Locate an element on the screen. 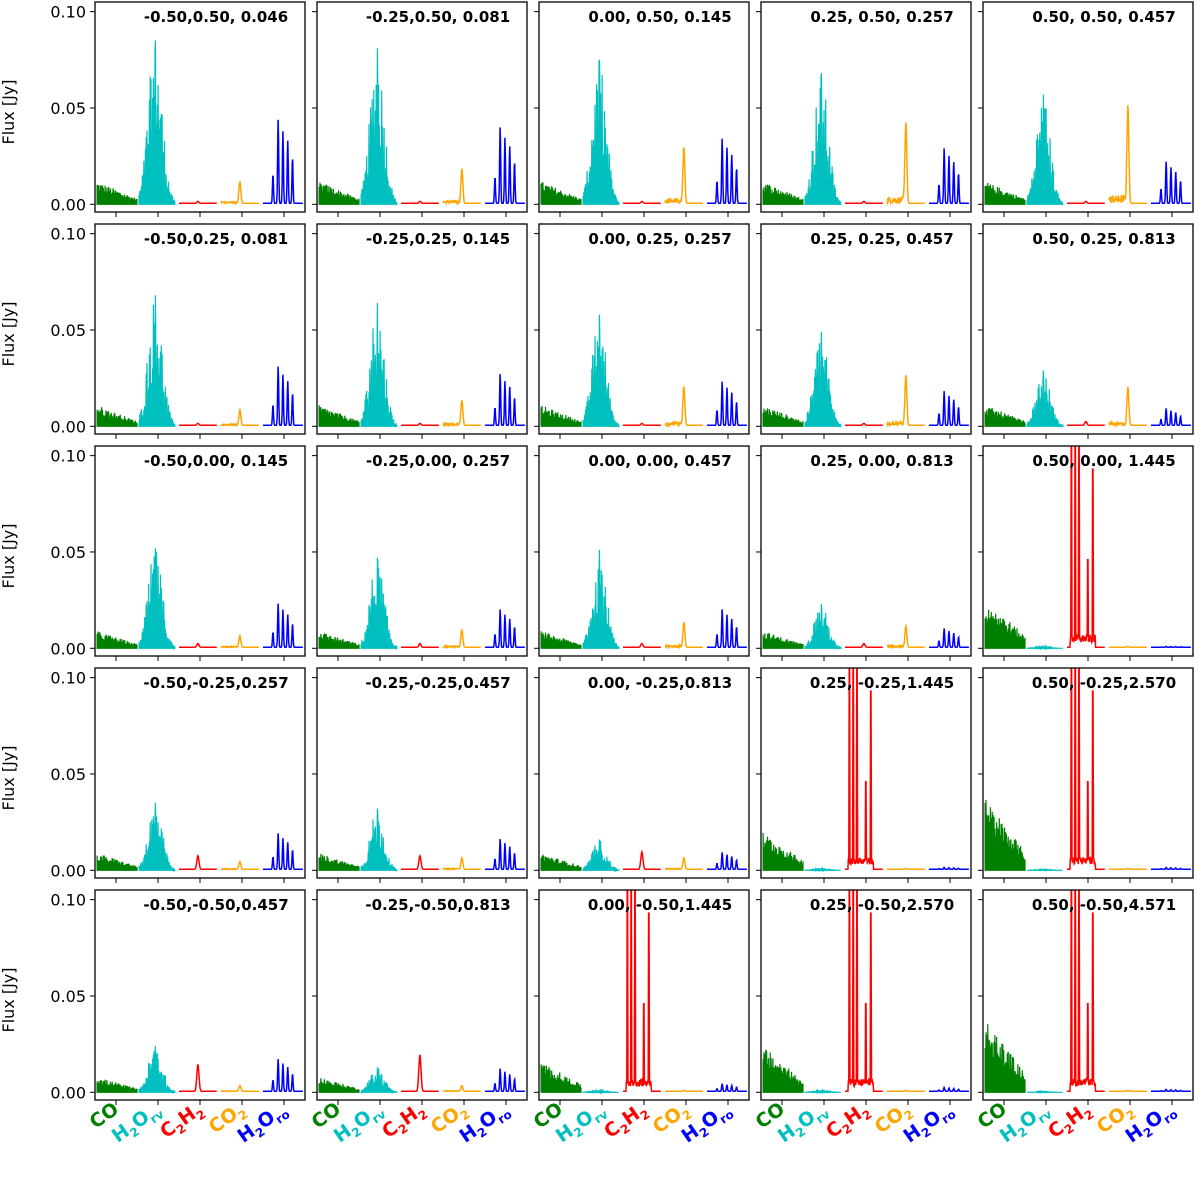 This screenshot has height=1179, width=1200. panel-title: 0.25, 0.25, 0.457 is located at coordinates (881, 239).